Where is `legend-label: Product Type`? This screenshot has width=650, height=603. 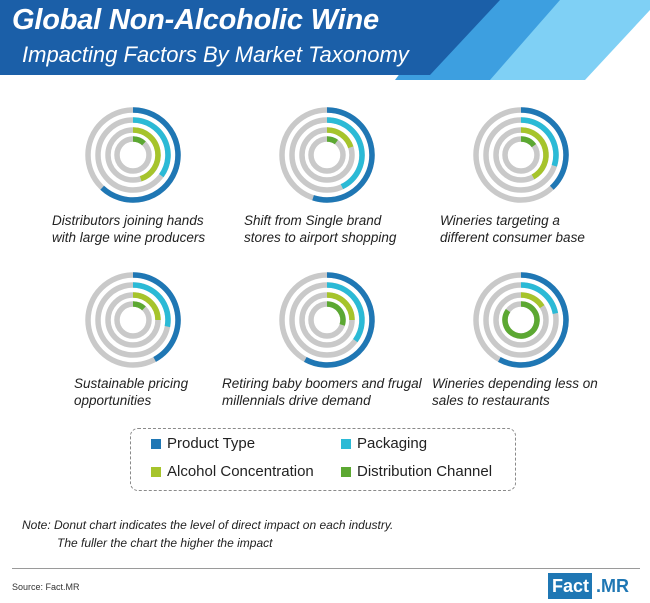 legend-label: Product Type is located at coordinates (211, 443).